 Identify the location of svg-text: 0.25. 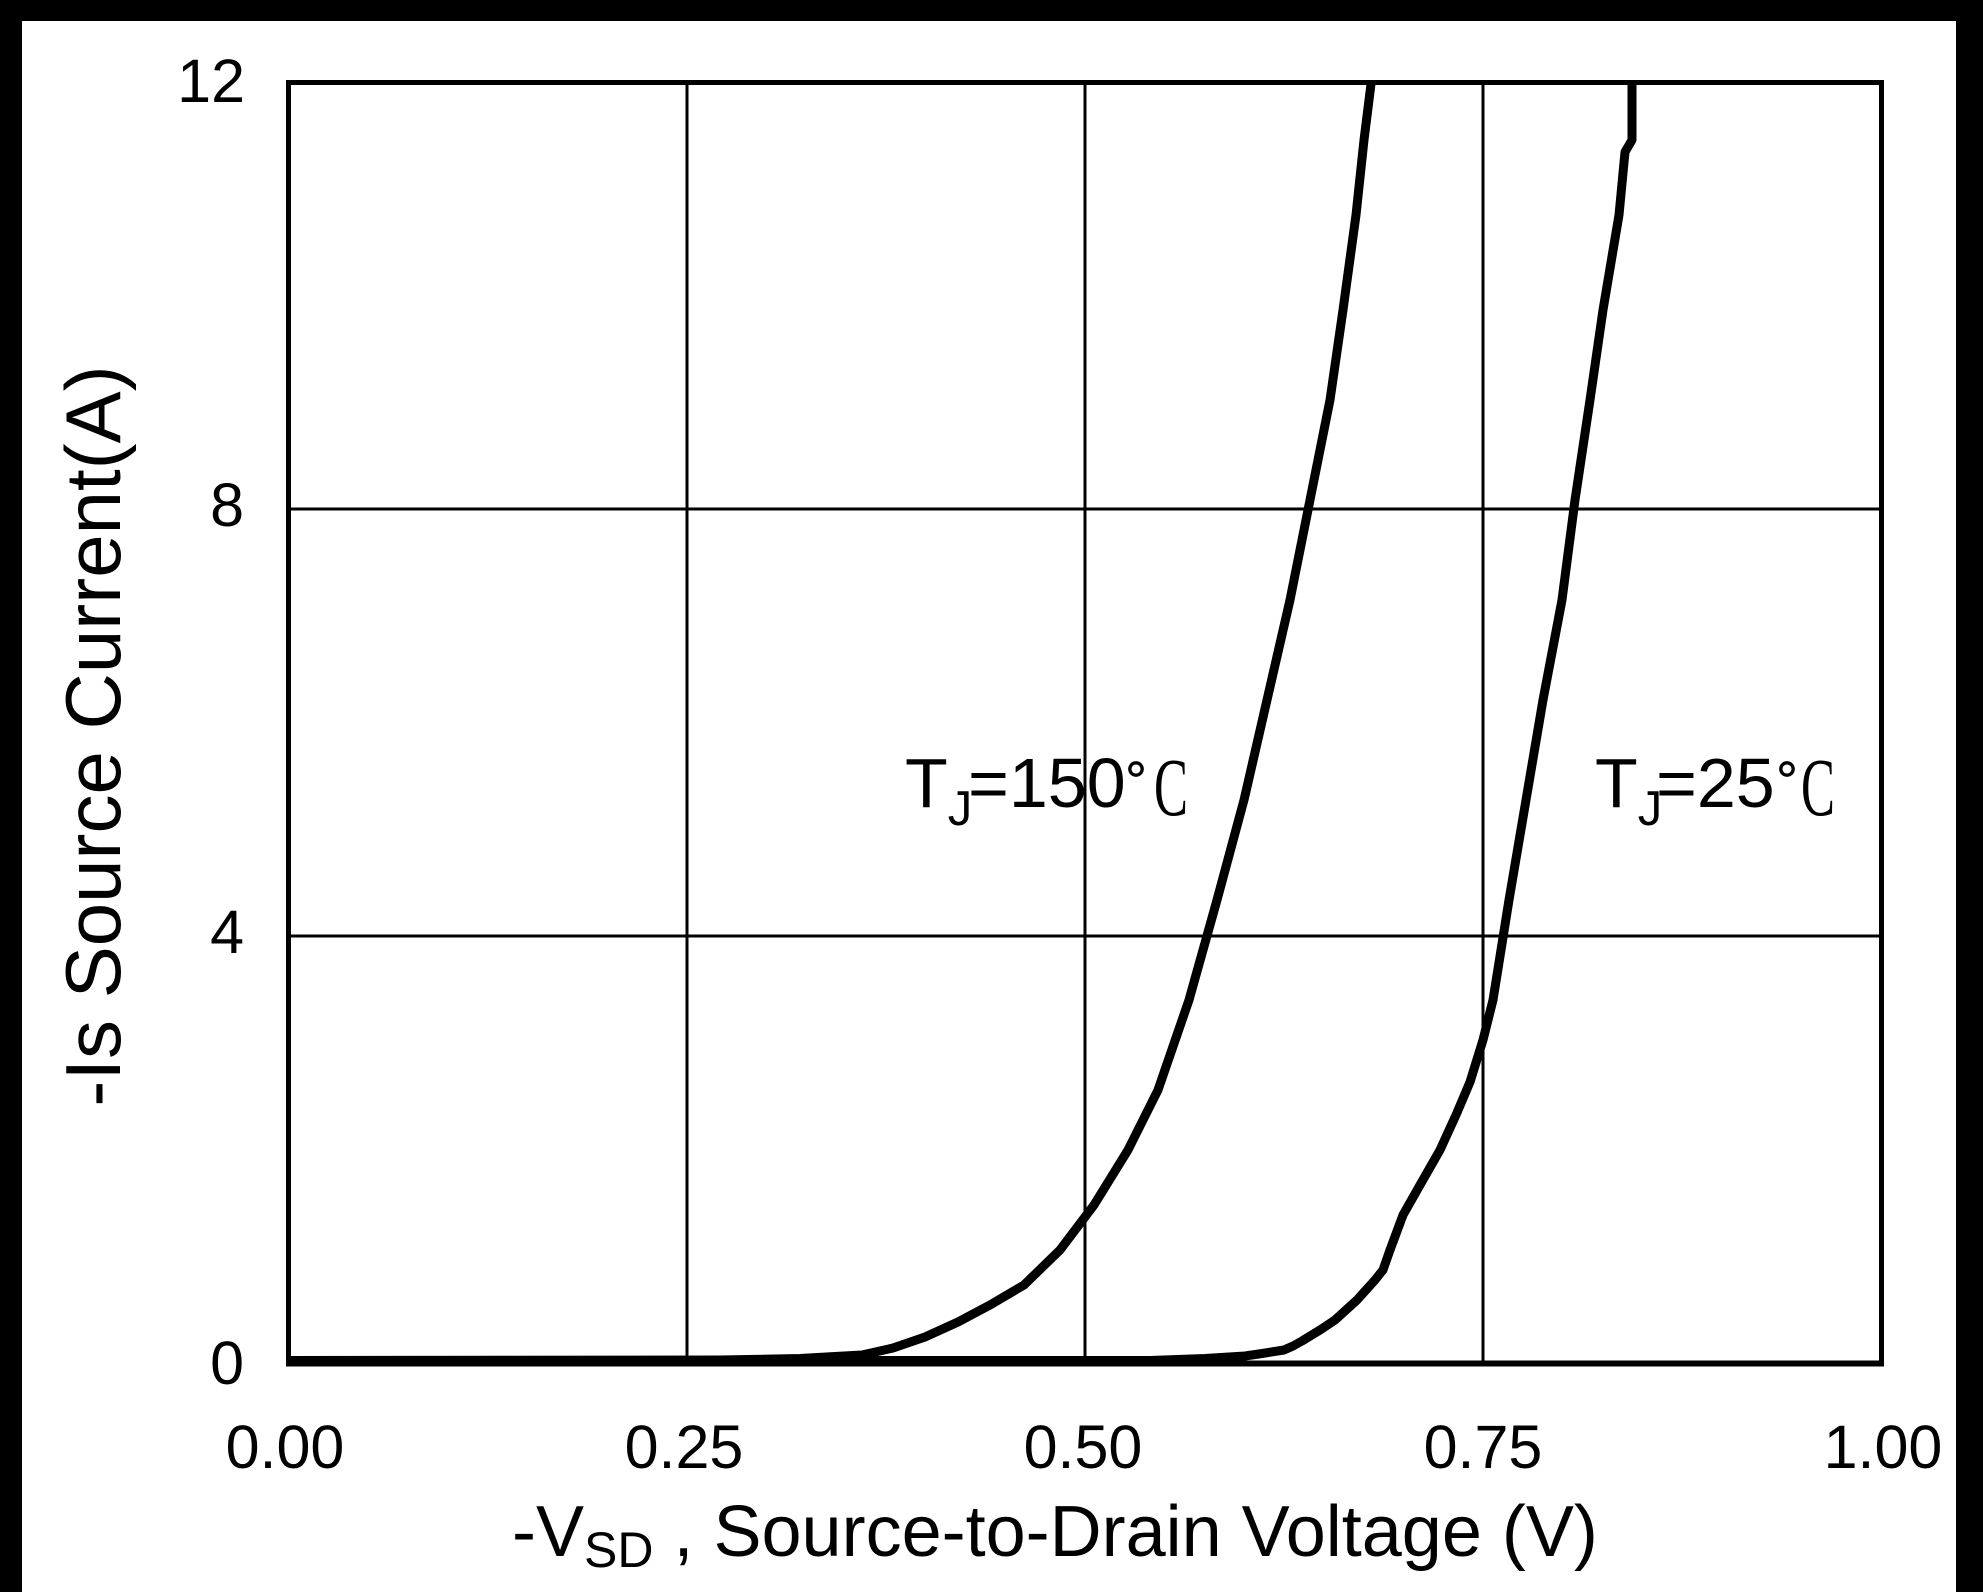
(684, 1447).